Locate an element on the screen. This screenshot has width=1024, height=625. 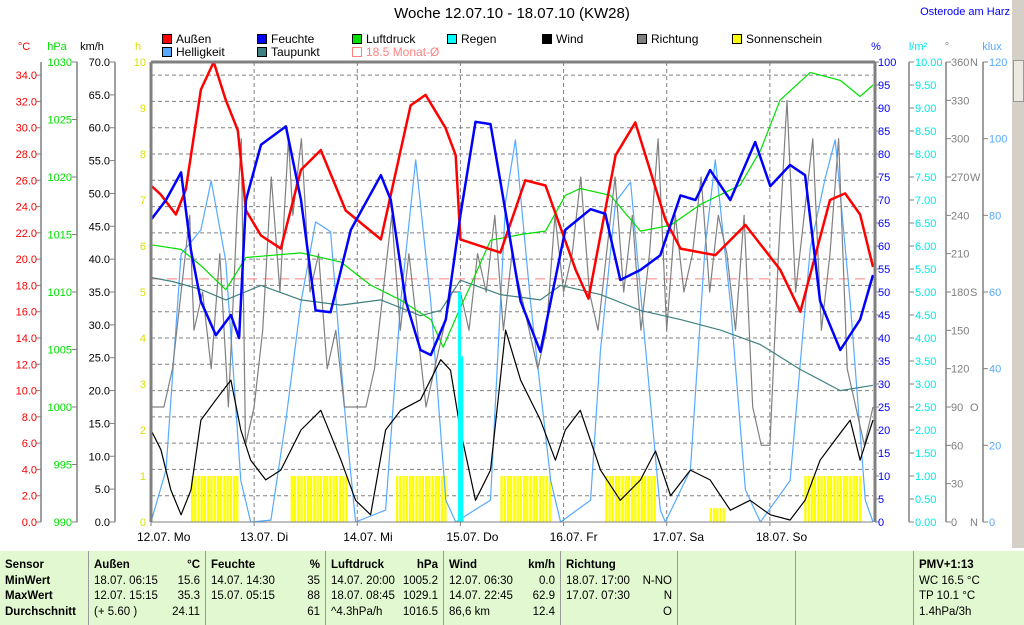
compass-label: O is located at coordinates (974, 408).